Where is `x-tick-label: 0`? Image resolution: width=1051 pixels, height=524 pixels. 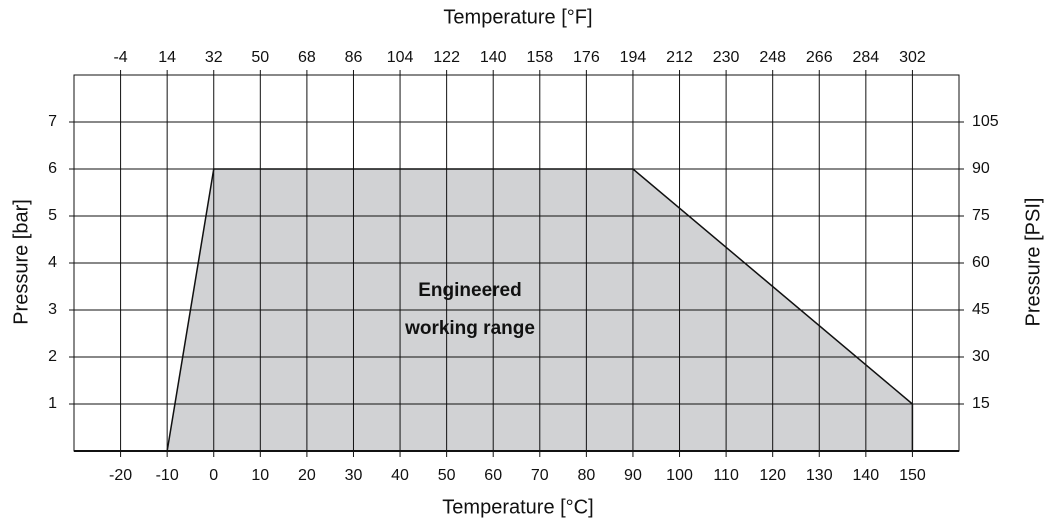 x-tick-label: 0 is located at coordinates (213, 475).